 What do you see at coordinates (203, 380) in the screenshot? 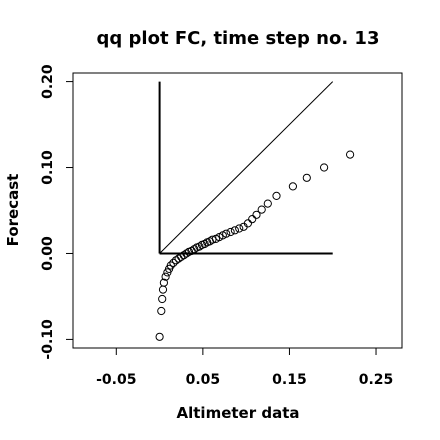
I see `x-tick-label: 0.05` at bounding box center [203, 380].